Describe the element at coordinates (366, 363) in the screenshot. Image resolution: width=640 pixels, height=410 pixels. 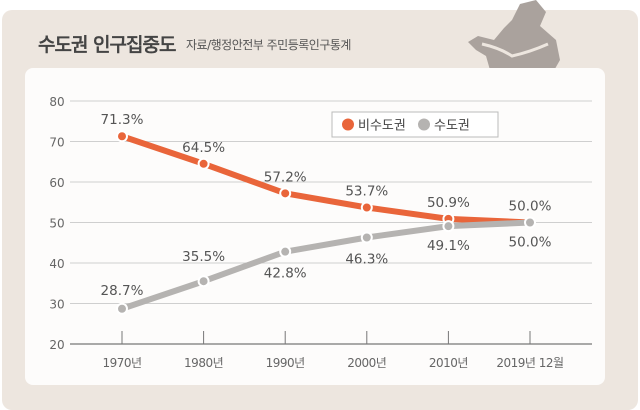
I see `x-tick-label: 2000년` at that location.